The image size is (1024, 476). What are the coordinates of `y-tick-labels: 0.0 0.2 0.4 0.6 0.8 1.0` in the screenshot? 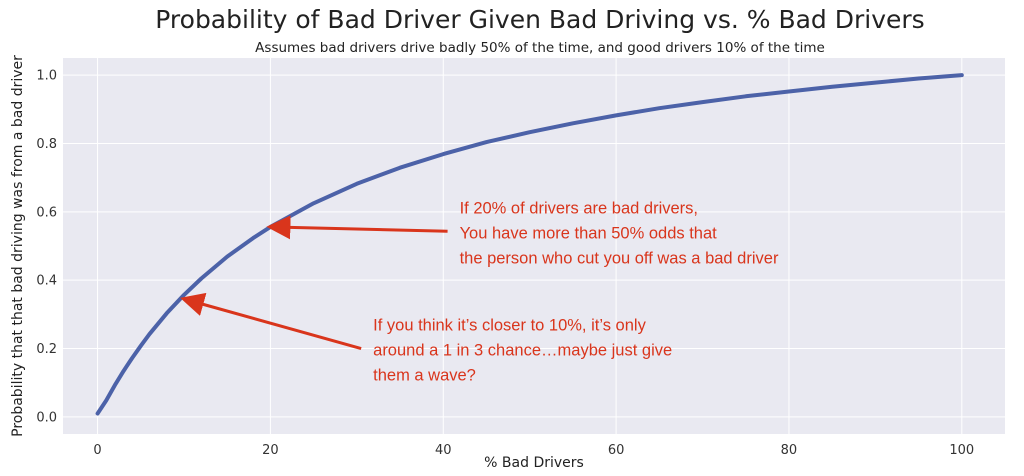 It's located at (46, 247).